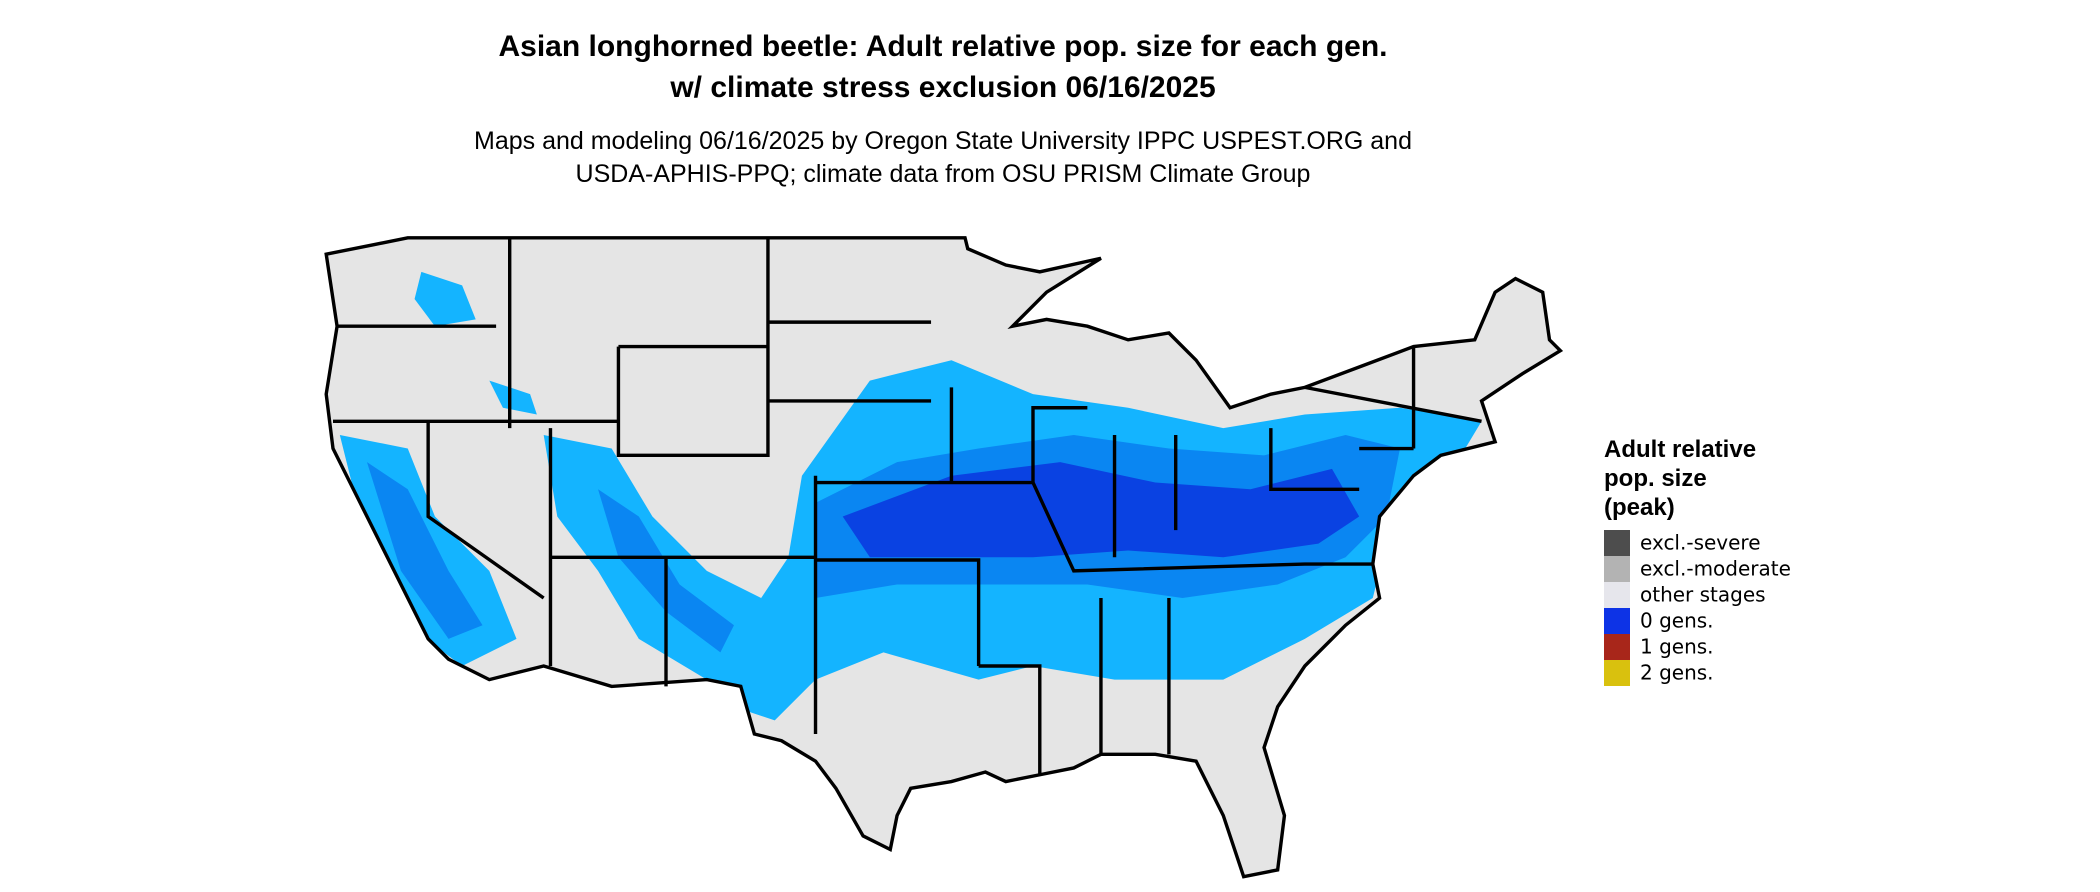  What do you see at coordinates (942, 87) in the screenshot?
I see `title: w/ climate stress exclusion 06/16/2025` at bounding box center [942, 87].